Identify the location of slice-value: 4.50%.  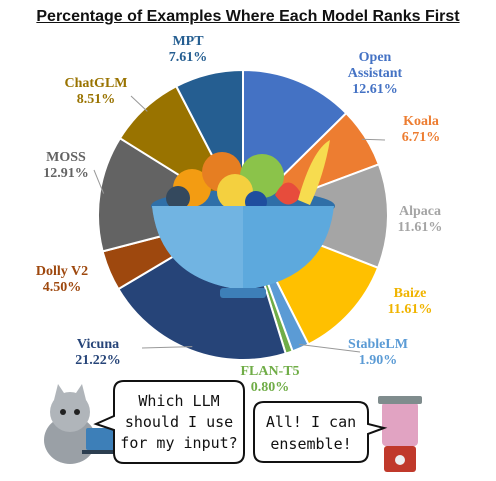
(62, 287).